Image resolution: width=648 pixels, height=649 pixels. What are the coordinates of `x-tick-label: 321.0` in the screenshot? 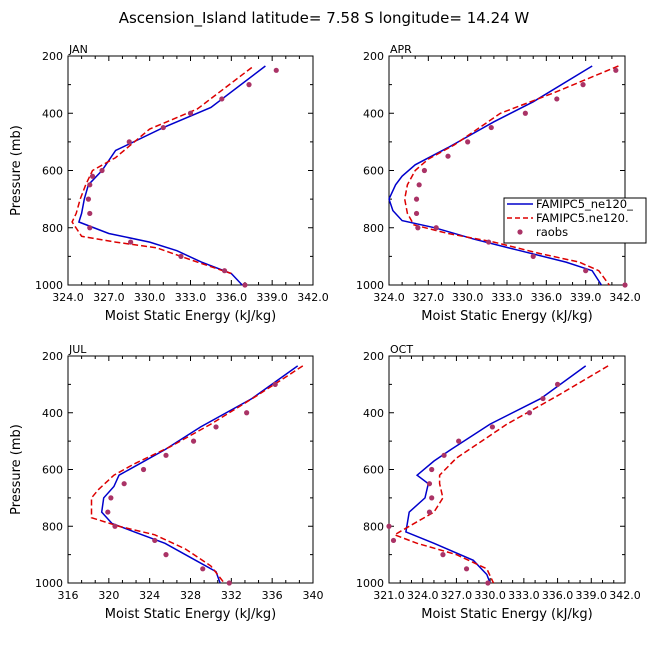 It's located at (389, 595).